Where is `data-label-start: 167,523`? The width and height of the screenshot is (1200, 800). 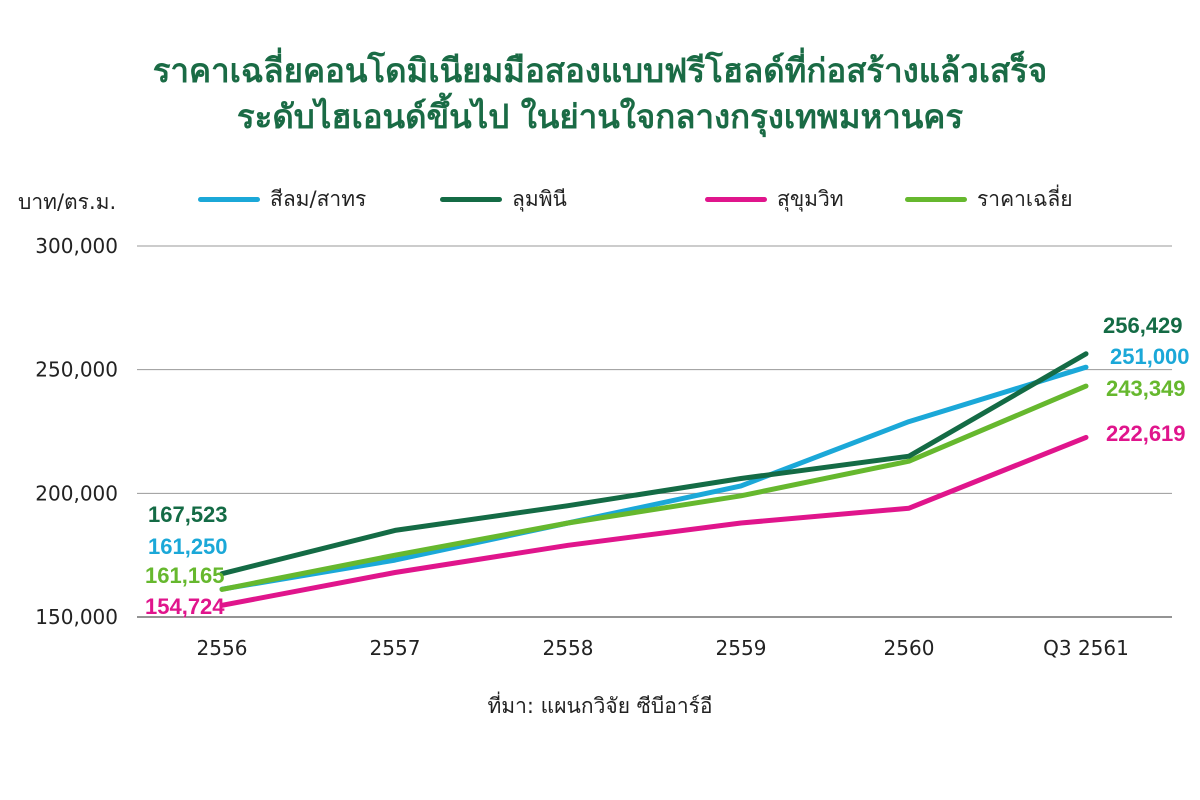 data-label-start: 167,523 is located at coordinates (188, 514).